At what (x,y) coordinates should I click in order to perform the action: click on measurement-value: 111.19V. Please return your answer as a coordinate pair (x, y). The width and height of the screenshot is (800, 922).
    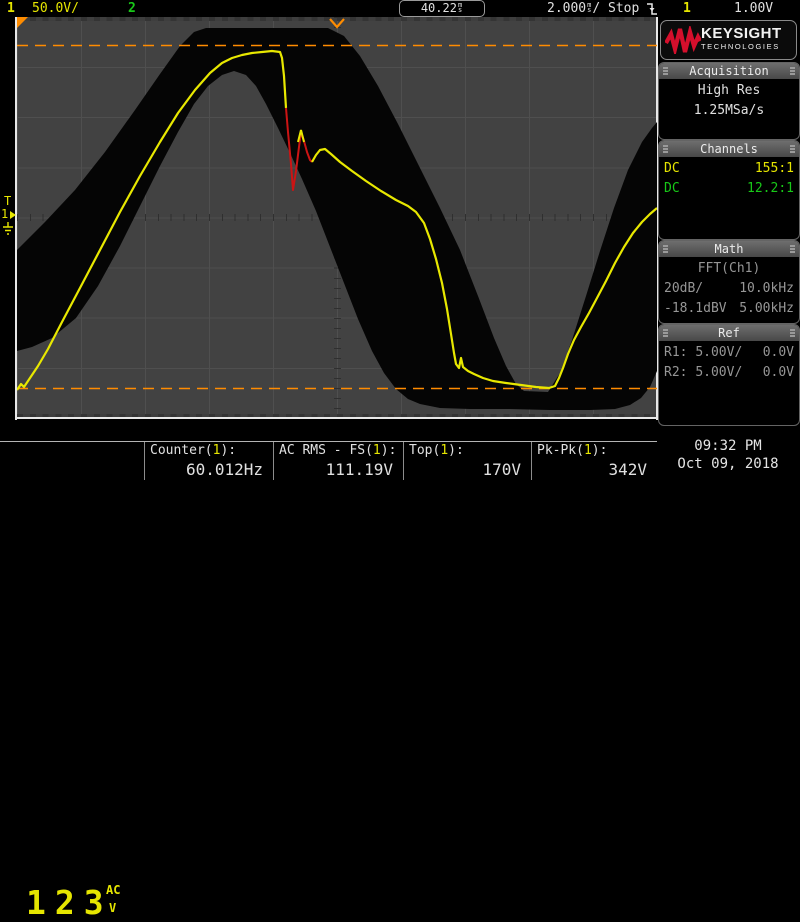
    Looking at the image, I should click on (359, 469).